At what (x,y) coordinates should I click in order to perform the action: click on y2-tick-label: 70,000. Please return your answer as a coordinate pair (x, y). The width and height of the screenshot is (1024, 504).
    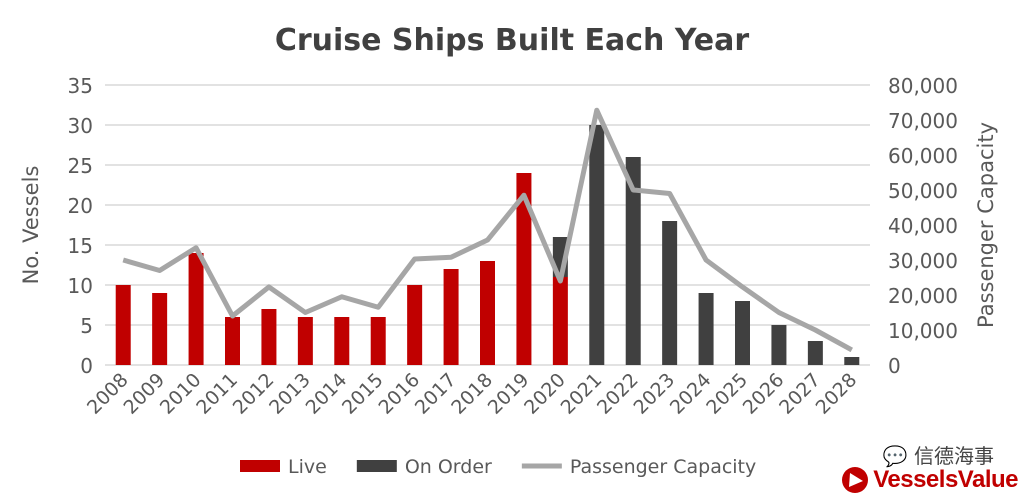
    Looking at the image, I should click on (923, 121).